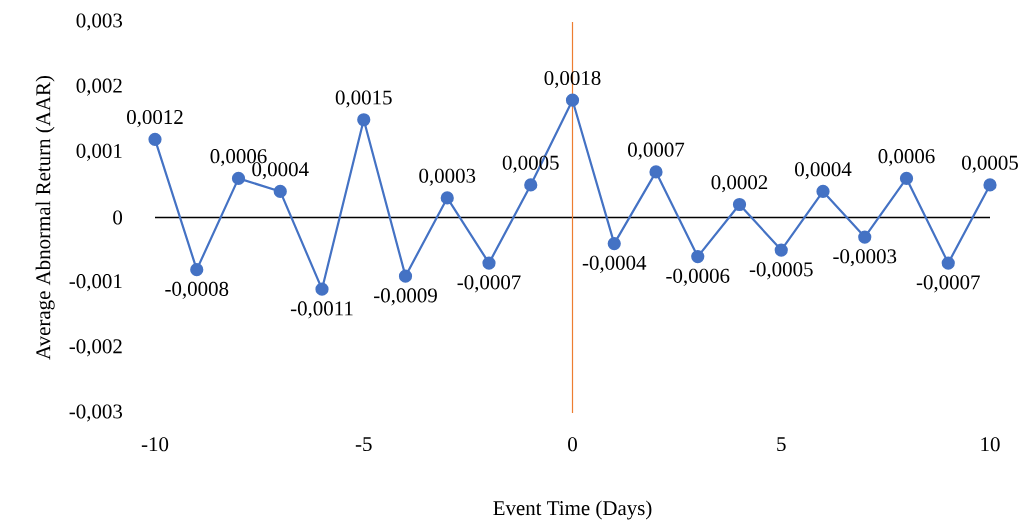 Image resolution: width=1034 pixels, height=526 pixels. Describe the element at coordinates (95, 282) in the screenshot. I see `y-tick-label: -0,001` at that location.